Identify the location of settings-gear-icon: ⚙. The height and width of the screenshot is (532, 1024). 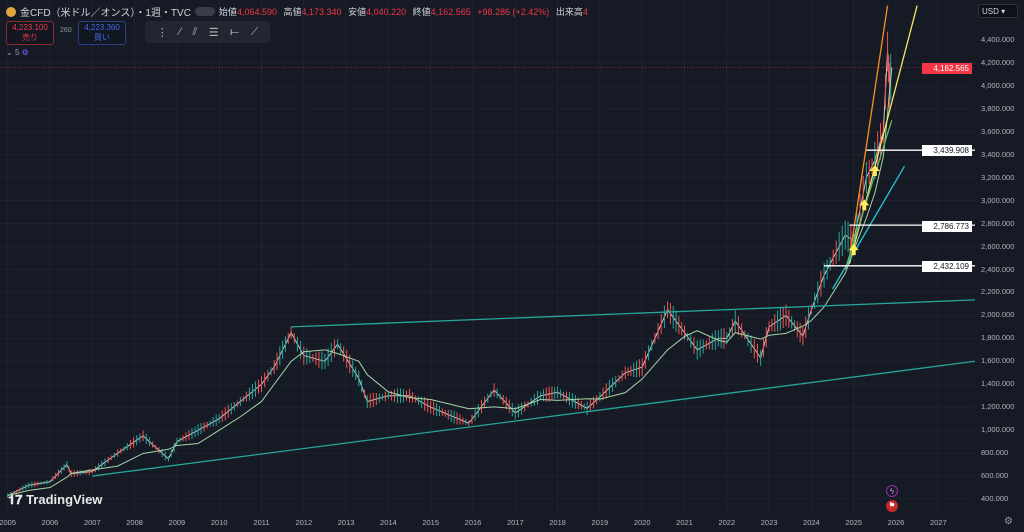
(1008, 521).